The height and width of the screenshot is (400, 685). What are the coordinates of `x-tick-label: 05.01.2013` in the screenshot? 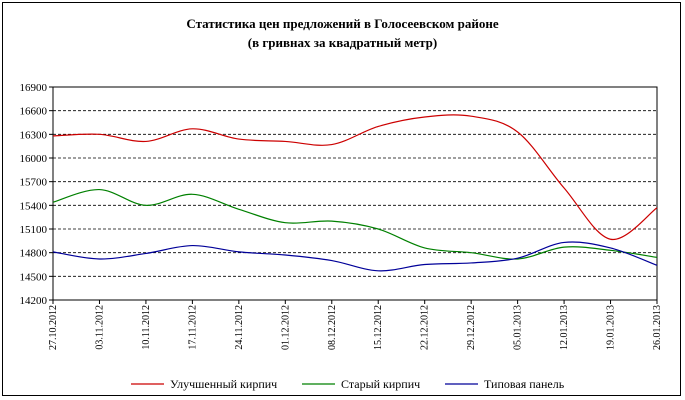 It's located at (518, 327).